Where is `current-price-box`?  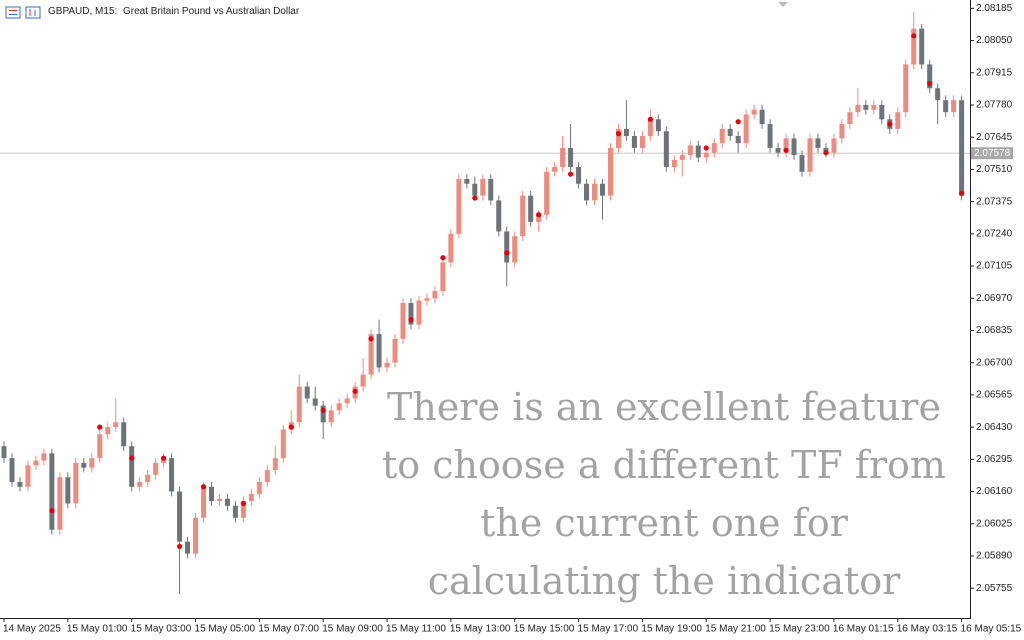 current-price-box is located at coordinates (992, 153).